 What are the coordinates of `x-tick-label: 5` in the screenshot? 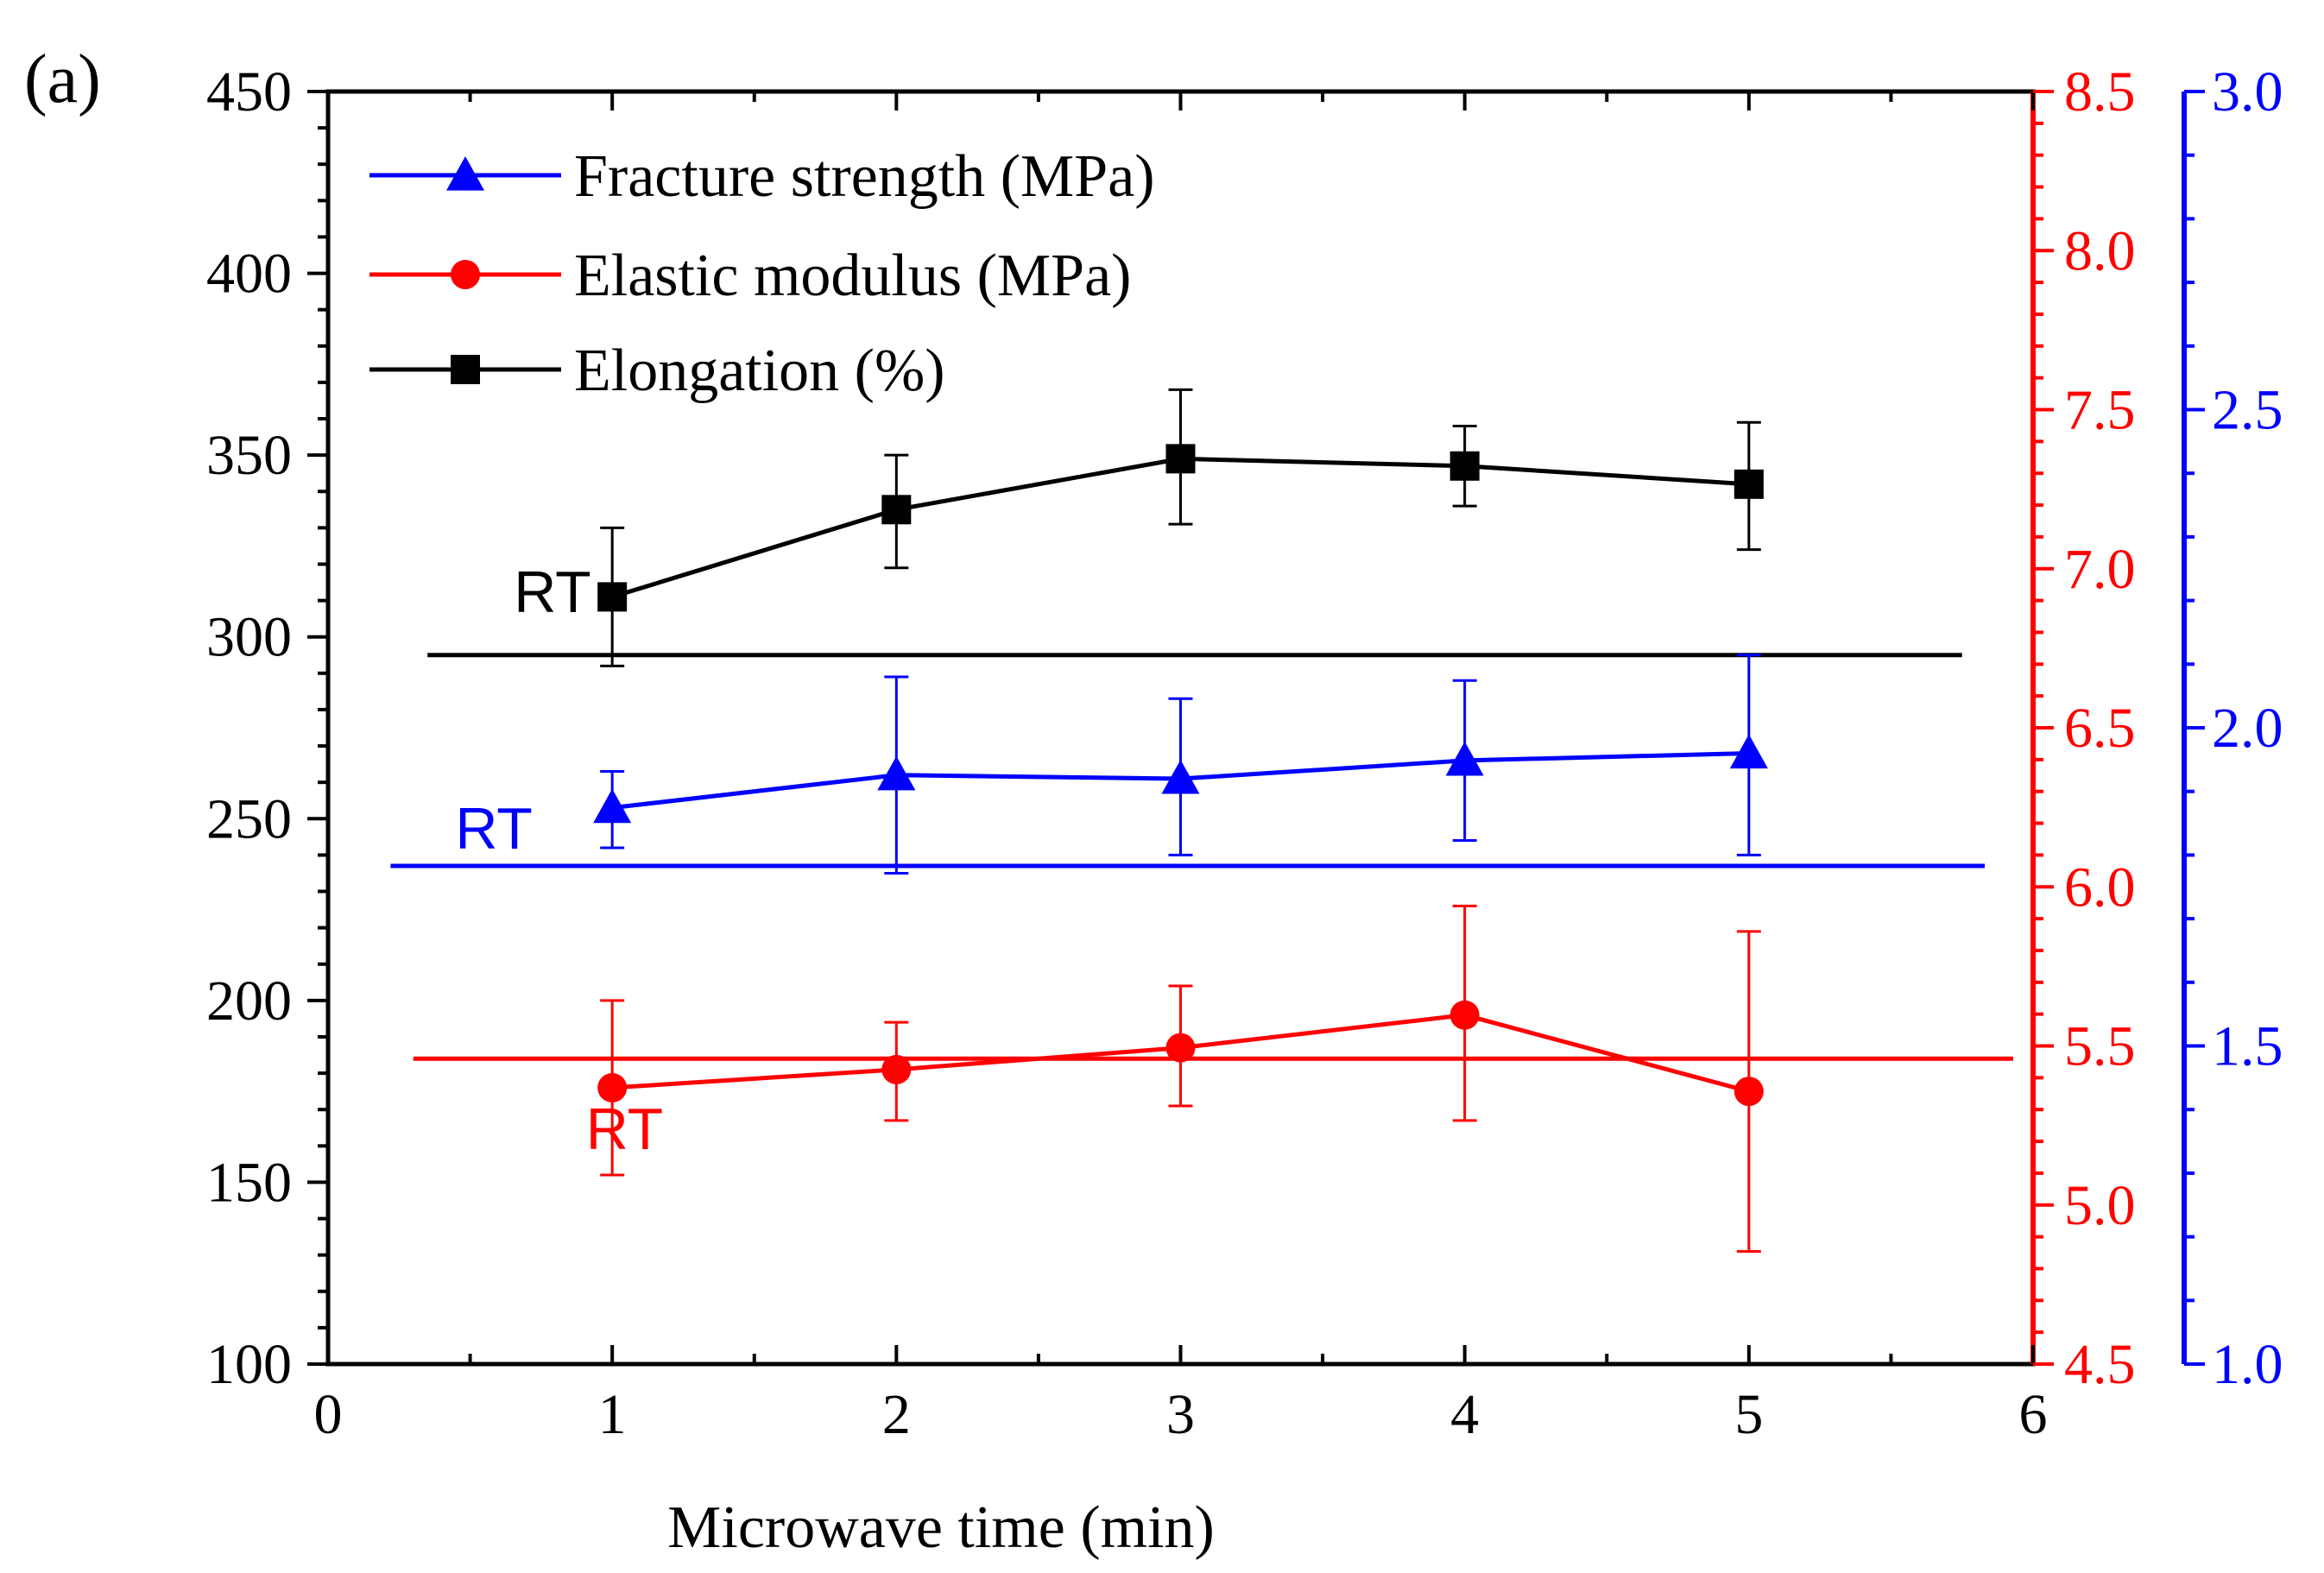 It's located at (1749, 1414).